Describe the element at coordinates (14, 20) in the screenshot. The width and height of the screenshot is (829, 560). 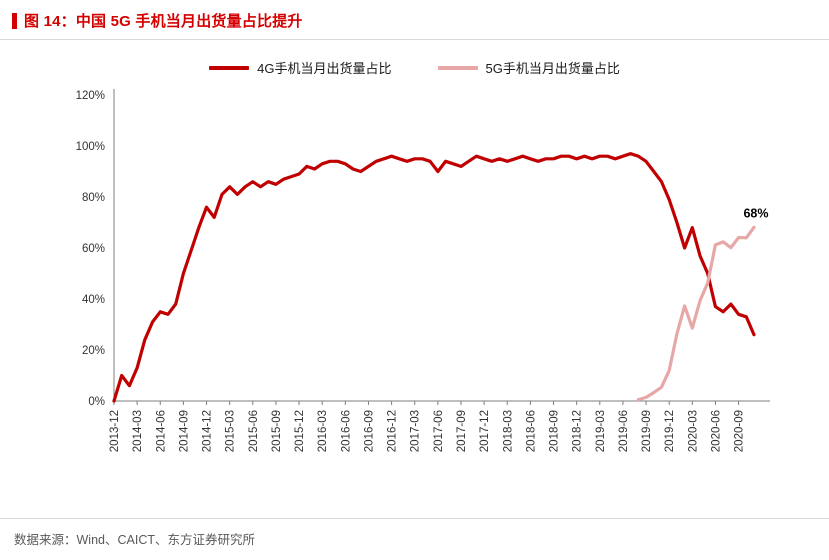
I see `title-accent-bar` at that location.